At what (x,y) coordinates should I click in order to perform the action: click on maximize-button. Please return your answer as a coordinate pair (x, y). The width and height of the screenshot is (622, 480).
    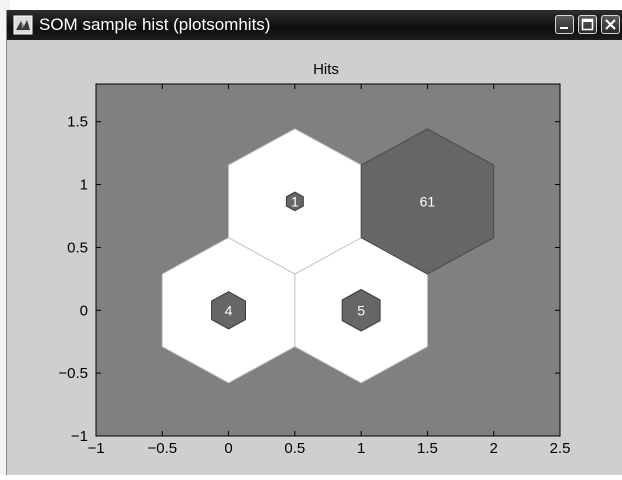
    Looking at the image, I should click on (587, 24).